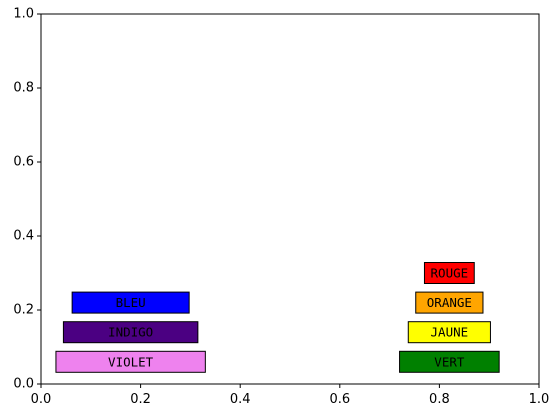 The width and height of the screenshot is (558, 418). Describe the element at coordinates (140, 399) in the screenshot. I see `x-tick-label: 0.2` at that location.